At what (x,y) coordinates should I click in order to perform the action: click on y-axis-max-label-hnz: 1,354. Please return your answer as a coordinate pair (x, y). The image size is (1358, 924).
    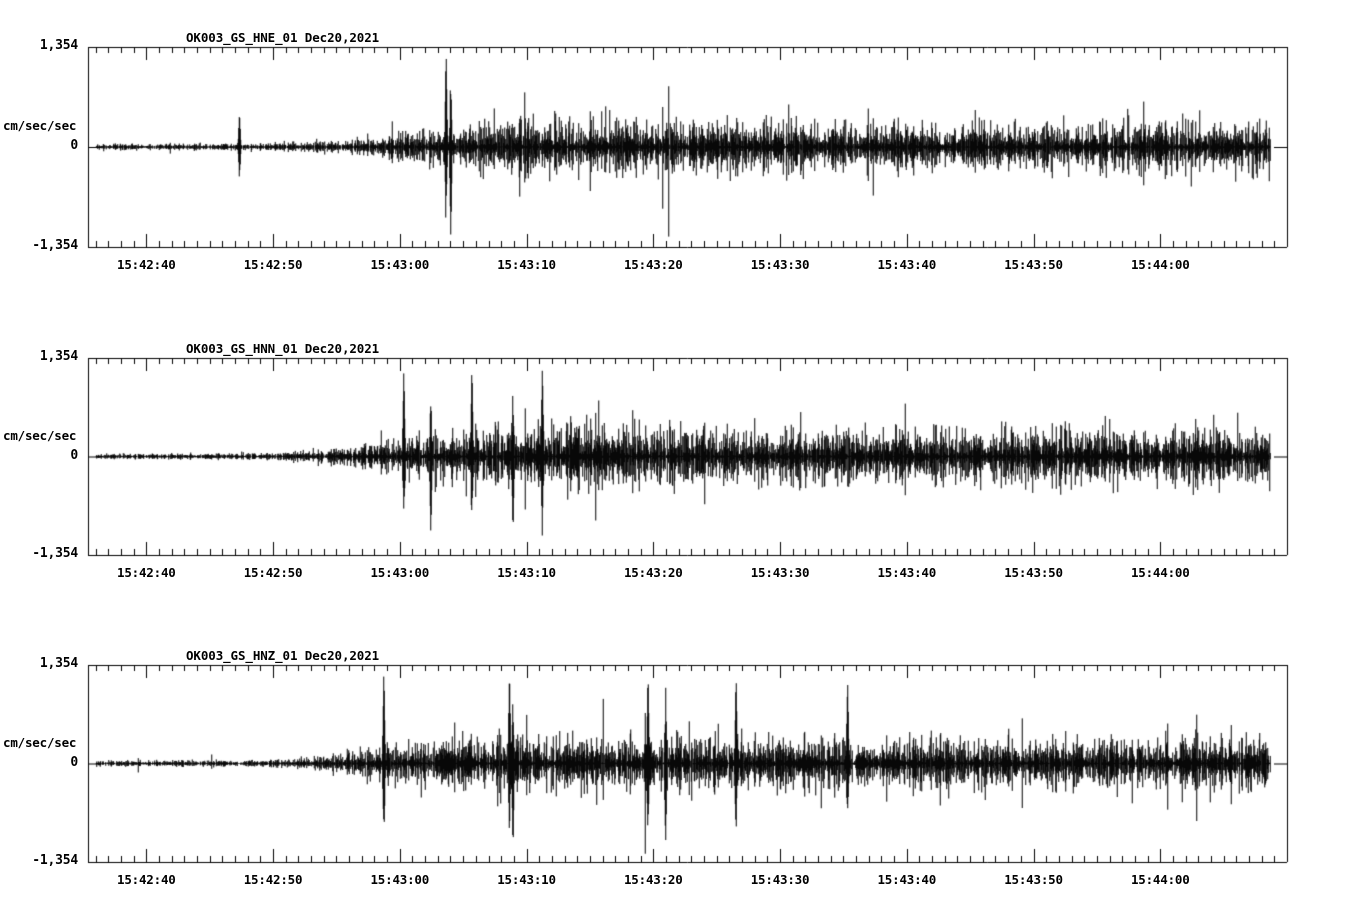
    Looking at the image, I should click on (58, 663).